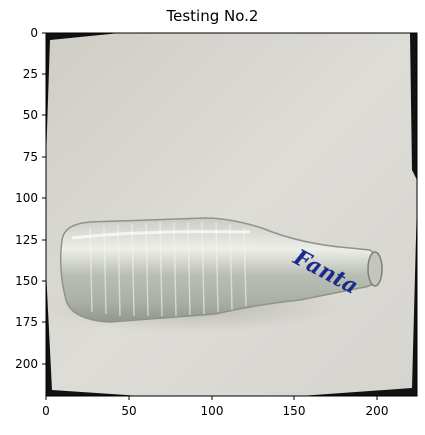 The width and height of the screenshot is (425, 435). Describe the element at coordinates (30, 74) in the screenshot. I see `y-tick-label: 25` at that location.